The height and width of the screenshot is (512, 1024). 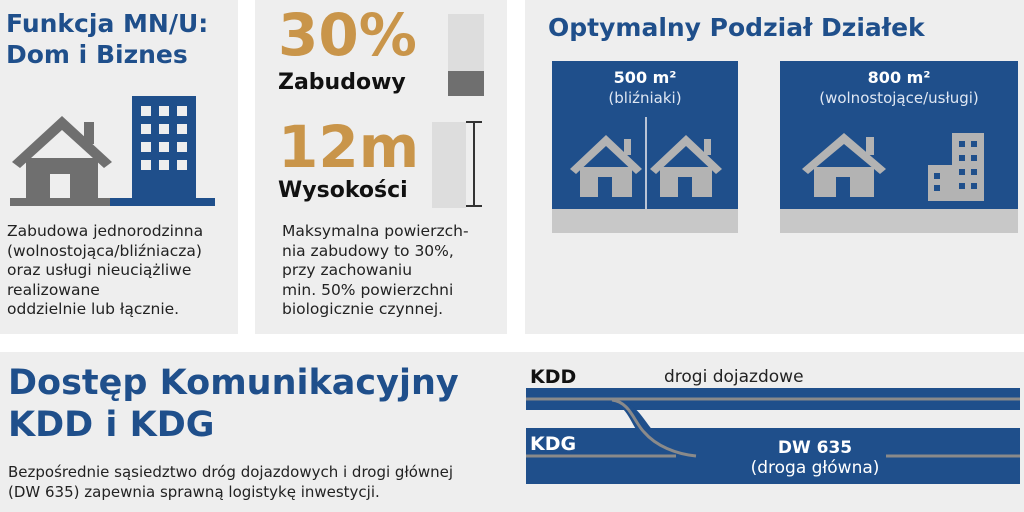 What do you see at coordinates (342, 82) in the screenshot?
I see `coverage-label: Zabudowy` at bounding box center [342, 82].